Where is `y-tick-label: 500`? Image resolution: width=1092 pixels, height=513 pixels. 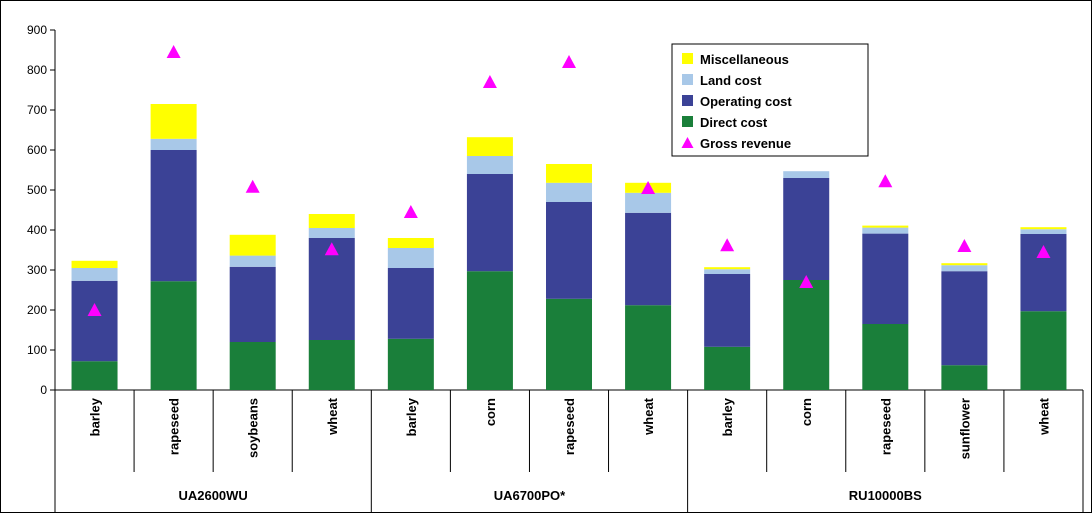 y-tick-label: 500 is located at coordinates (37, 190).